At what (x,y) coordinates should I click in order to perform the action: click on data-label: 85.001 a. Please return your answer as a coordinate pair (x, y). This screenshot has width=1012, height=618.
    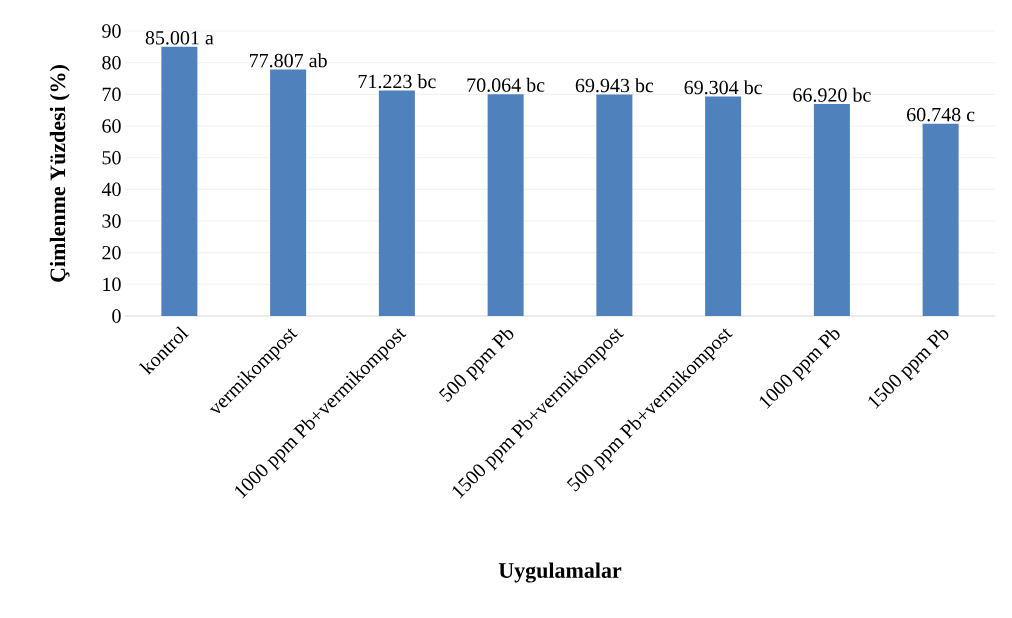
    Looking at the image, I should click on (179, 38).